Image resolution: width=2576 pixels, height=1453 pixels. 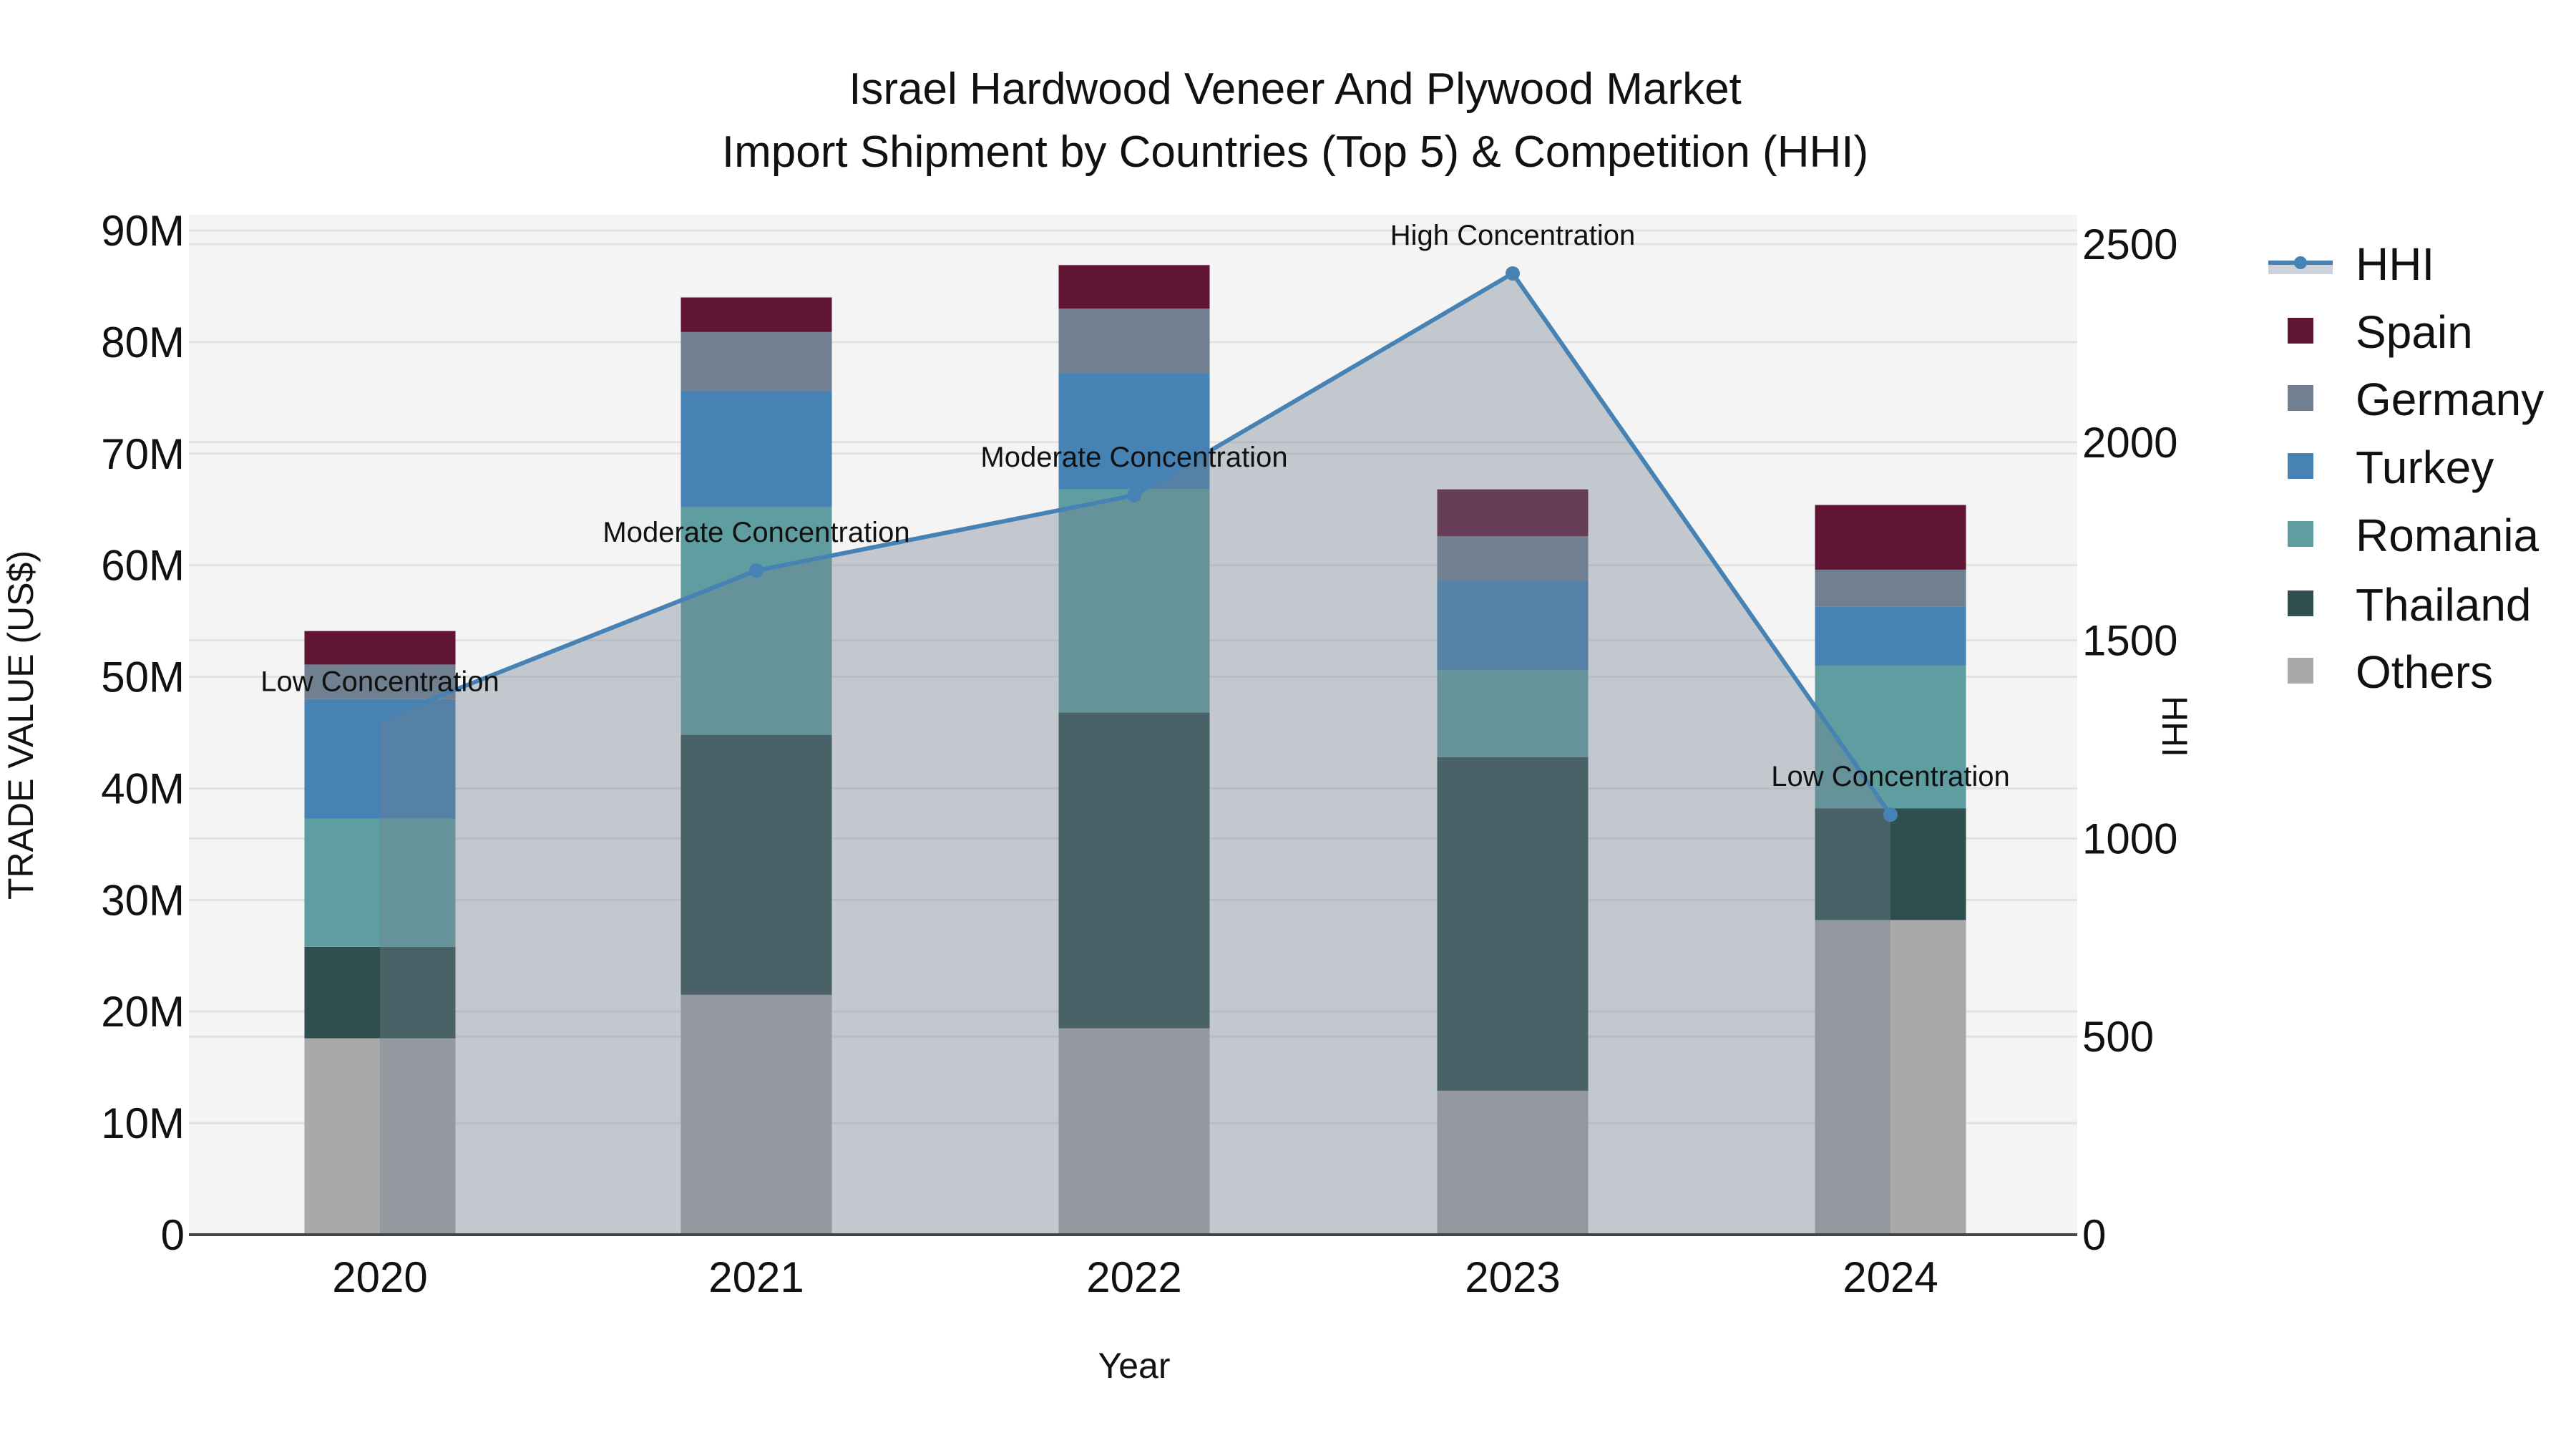 What do you see at coordinates (21, 725) in the screenshot?
I see `y-axis-title: TRADE VALUE (US$)` at bounding box center [21, 725].